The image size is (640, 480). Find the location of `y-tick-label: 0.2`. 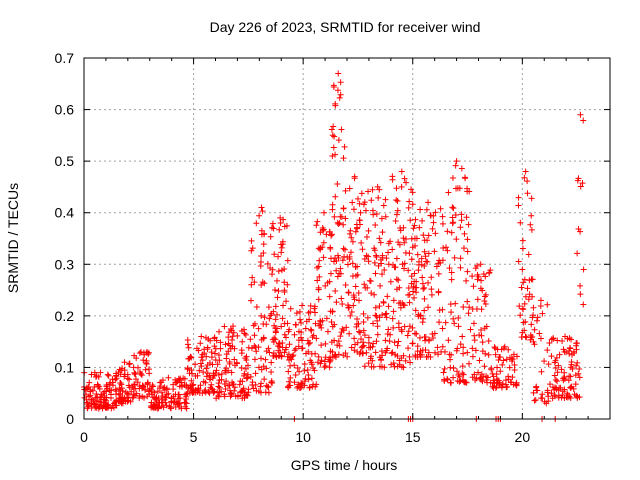

y-tick-label: 0.2 is located at coordinates (65, 316).